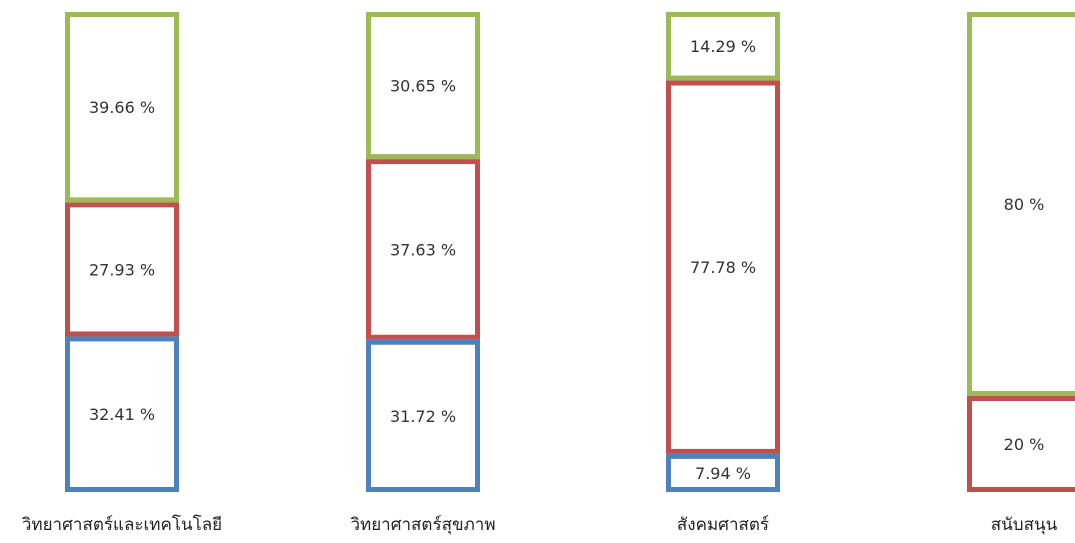 The width and height of the screenshot is (1075, 543). Describe the element at coordinates (723, 525) in the screenshot. I see `category-label: สังคมศาสตร์` at that location.